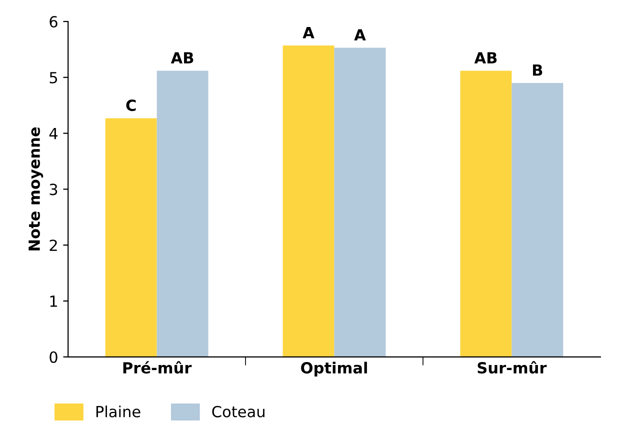 Image resolution: width=619 pixels, height=430 pixels. Describe the element at coordinates (53, 134) in the screenshot. I see `y-tick-label: 4` at that location.